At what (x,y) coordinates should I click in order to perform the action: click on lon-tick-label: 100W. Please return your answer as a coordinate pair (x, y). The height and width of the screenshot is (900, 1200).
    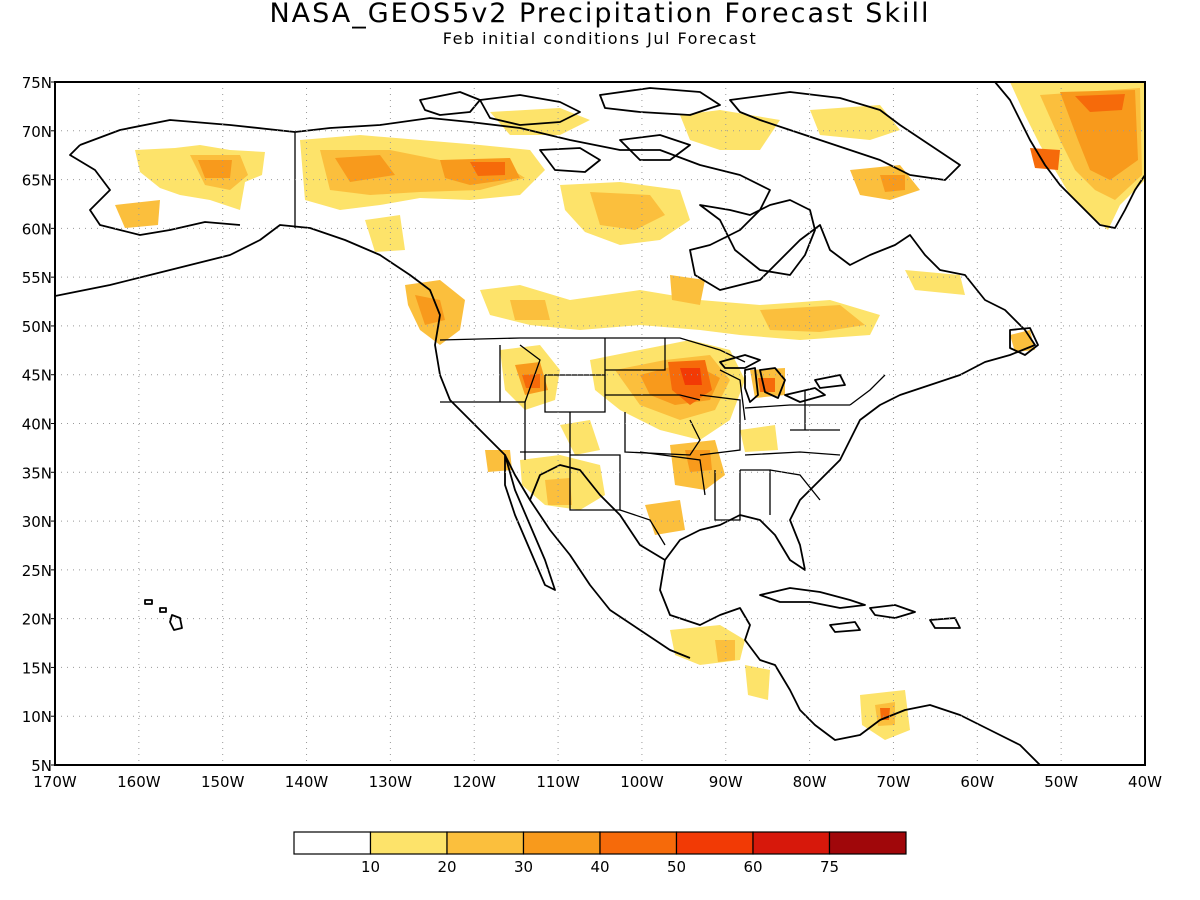
    Looking at the image, I should click on (642, 782).